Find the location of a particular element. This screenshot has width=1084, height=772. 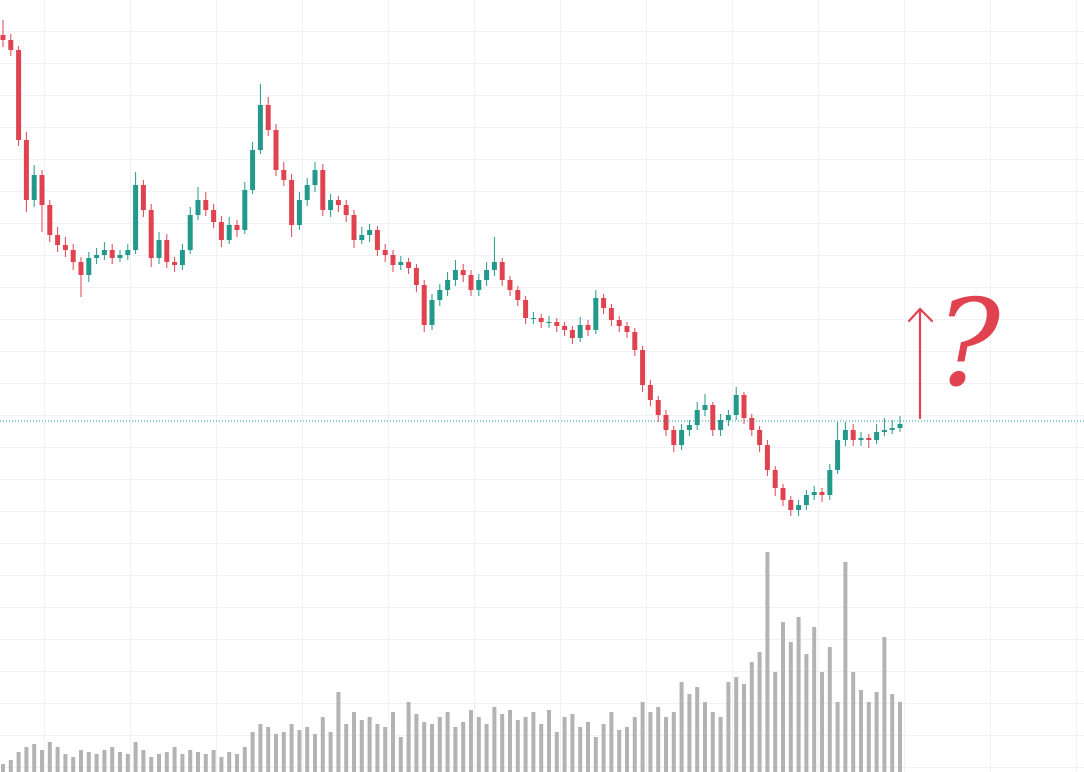

arrow-annotation is located at coordinates (920, 363).